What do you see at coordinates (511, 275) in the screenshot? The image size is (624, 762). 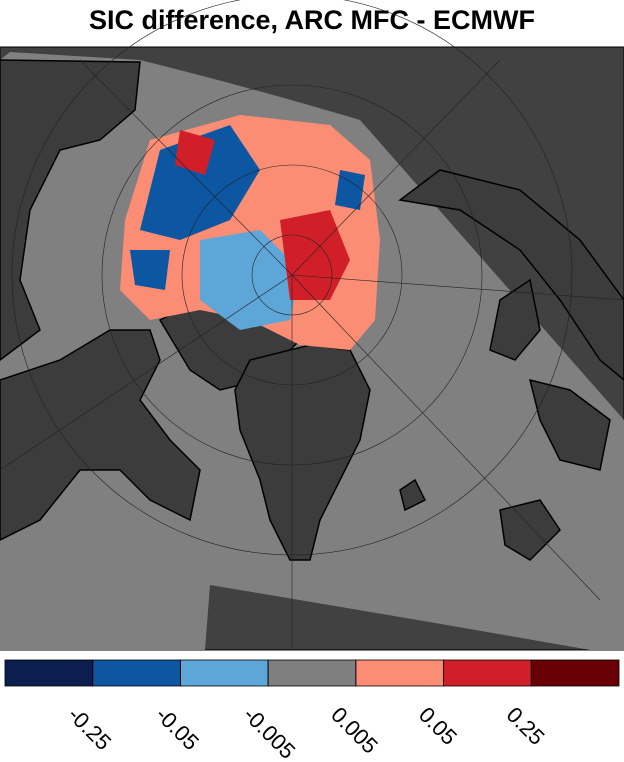 I see `siberia` at bounding box center [511, 275].